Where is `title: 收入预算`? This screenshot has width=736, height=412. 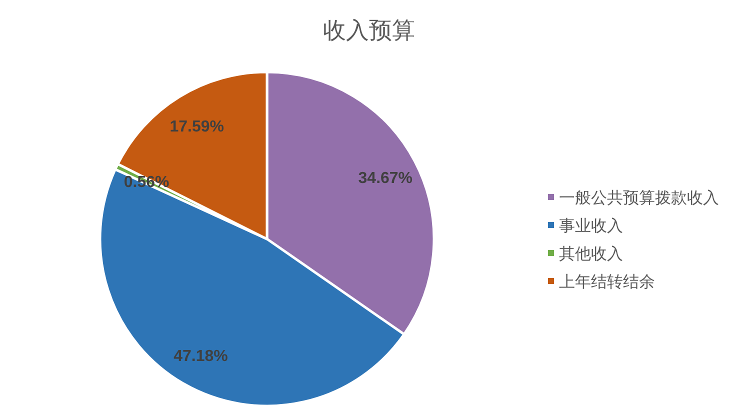
title: 收入预算 is located at coordinates (369, 30).